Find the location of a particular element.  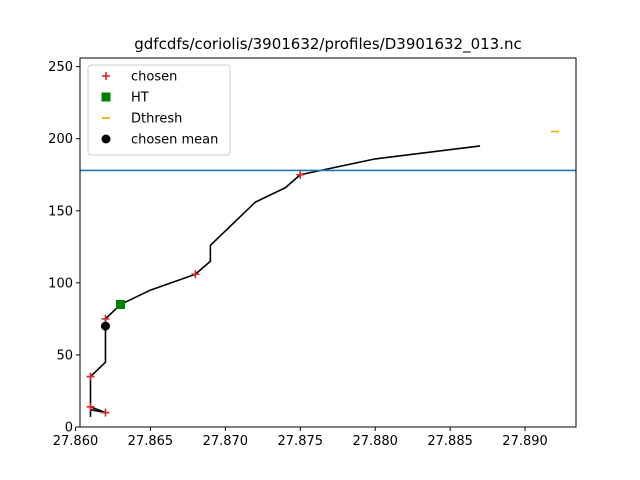

legend-marker-chosen is located at coordinates (106, 76).